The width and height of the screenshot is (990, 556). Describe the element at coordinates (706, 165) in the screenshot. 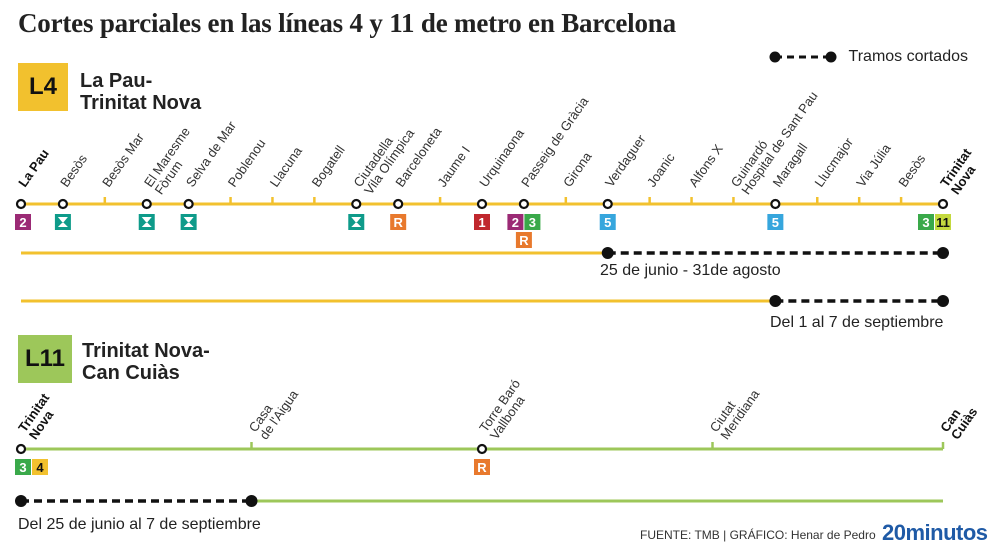

I see `l4-station-label: Alfons X` at that location.